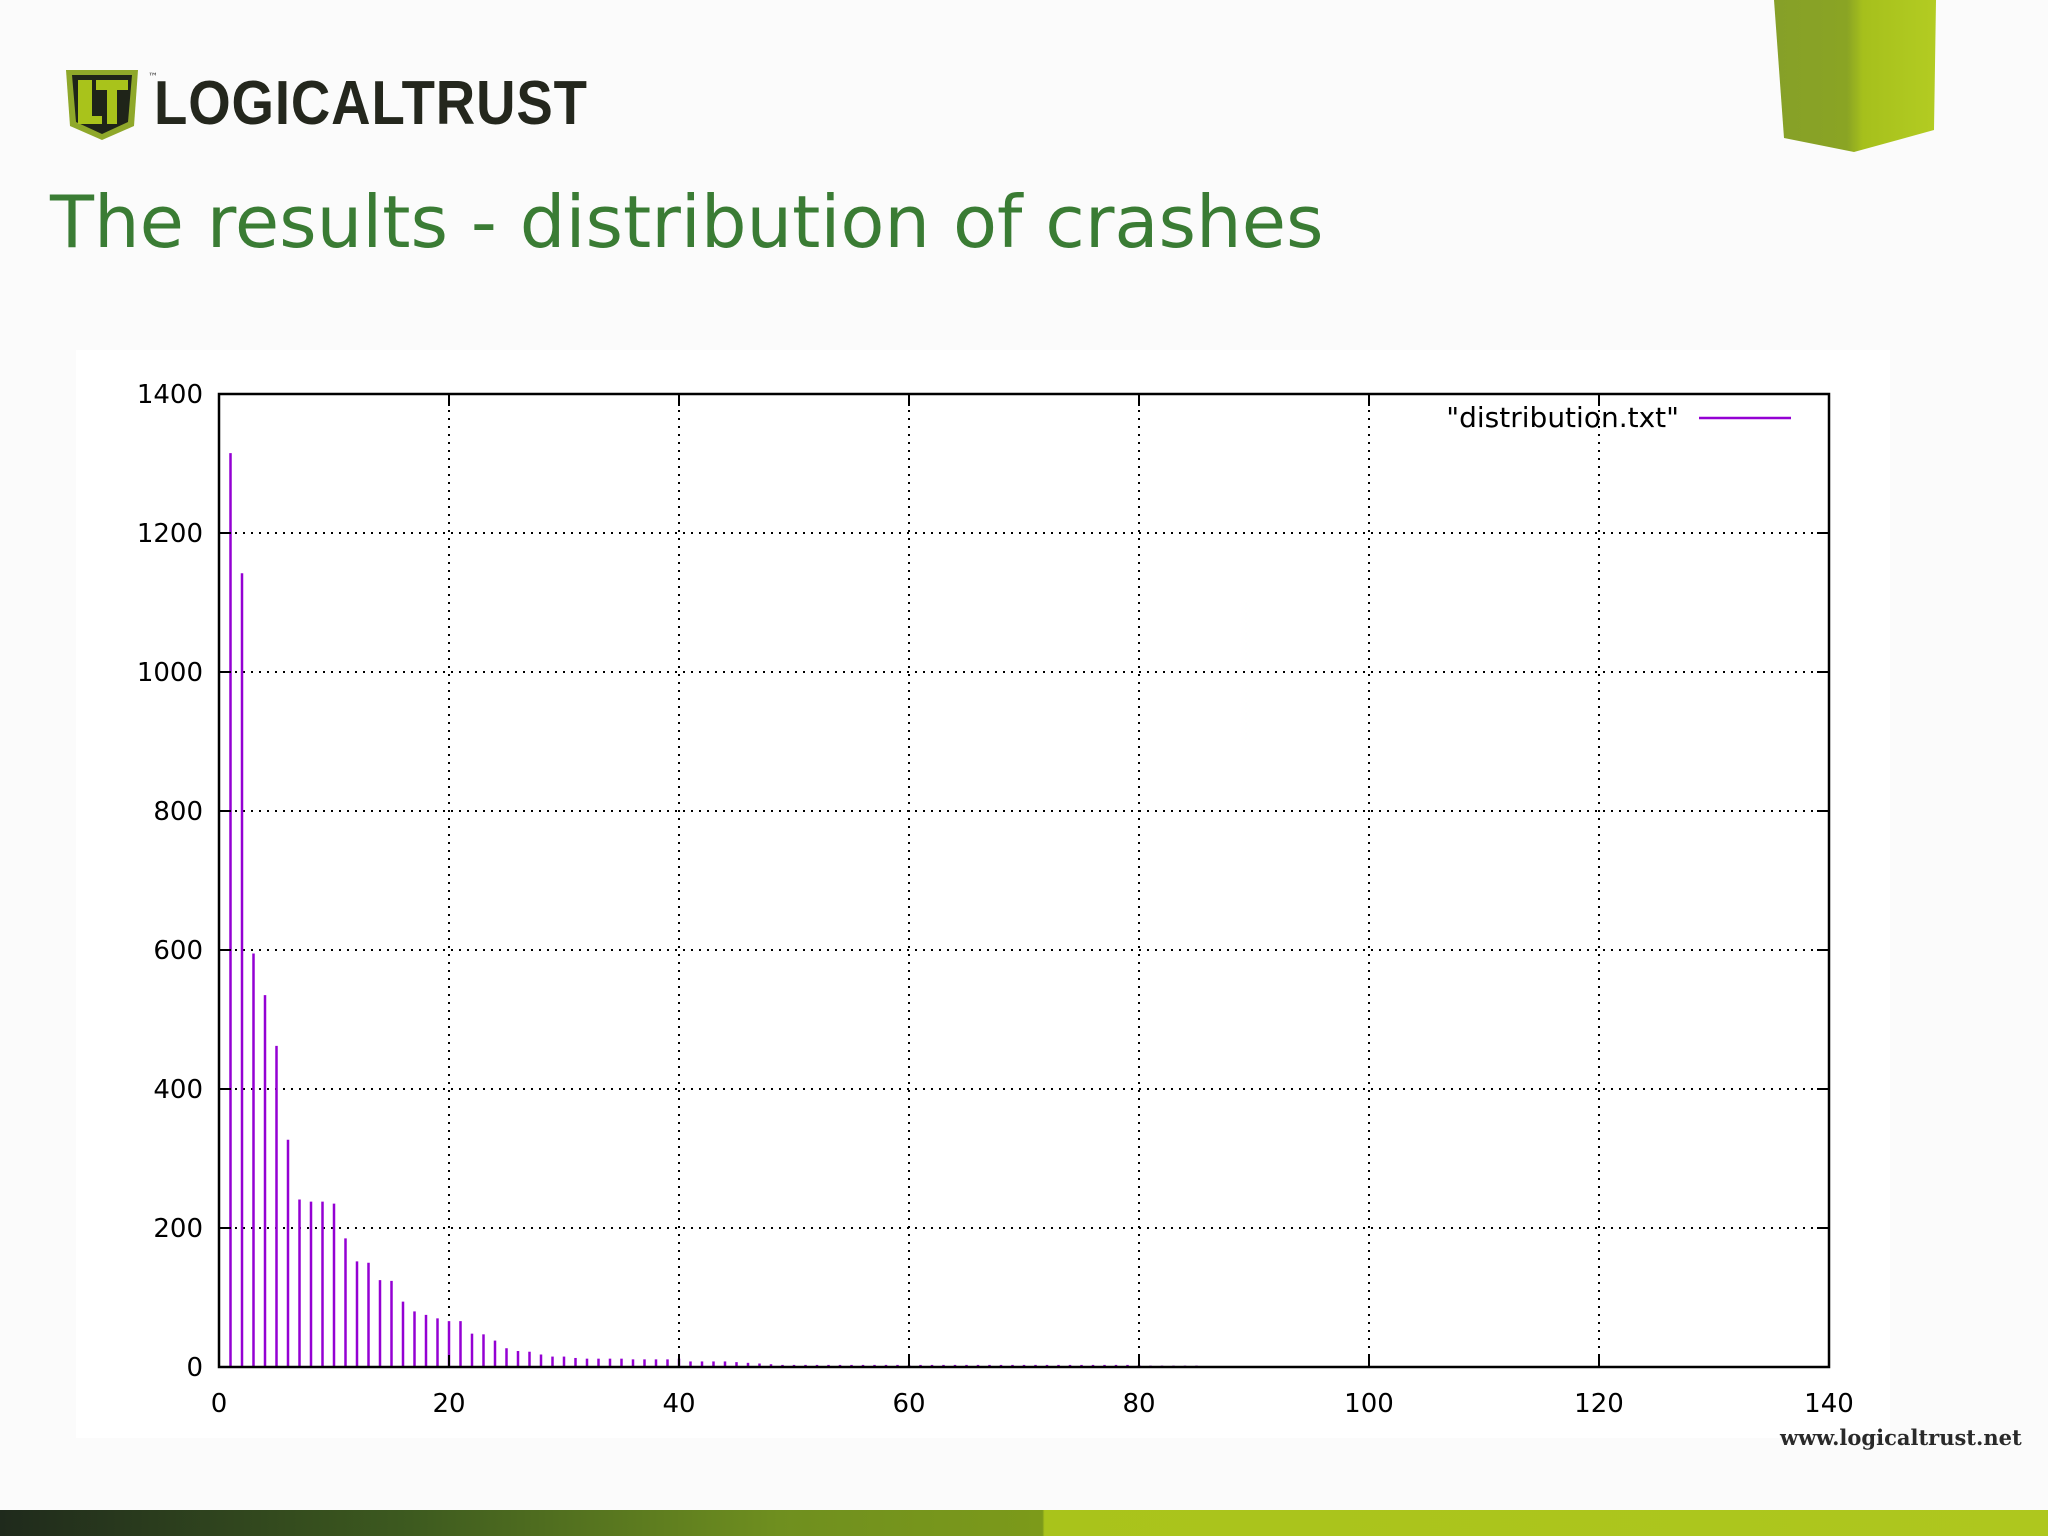  What do you see at coordinates (153, 77) in the screenshot?
I see `trademark-symbol: ™` at bounding box center [153, 77].